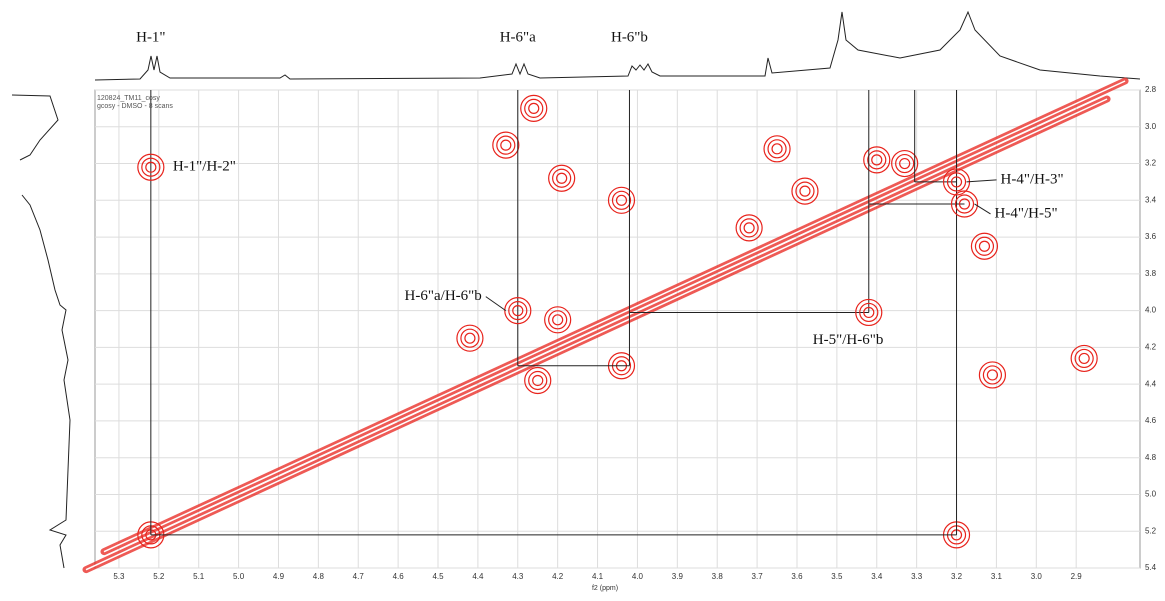 Image resolution: width=1165 pixels, height=601 pixels. Describe the element at coordinates (150, 37) in the screenshot. I see `top-label: H-1"` at that location.